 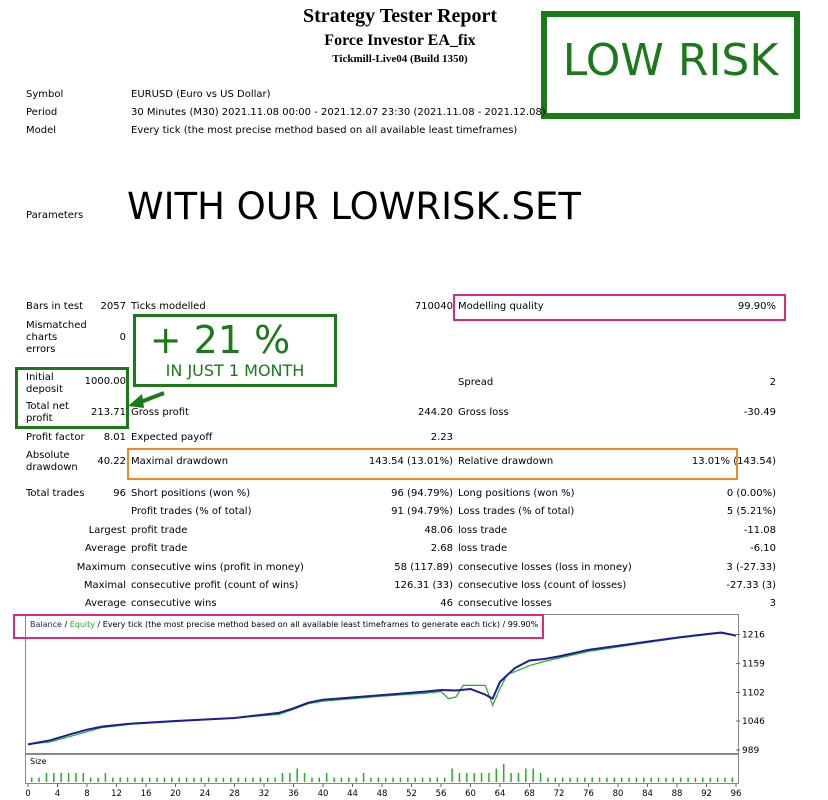 What do you see at coordinates (529, 794) in the screenshot?
I see `x-tick-label: 68` at bounding box center [529, 794].